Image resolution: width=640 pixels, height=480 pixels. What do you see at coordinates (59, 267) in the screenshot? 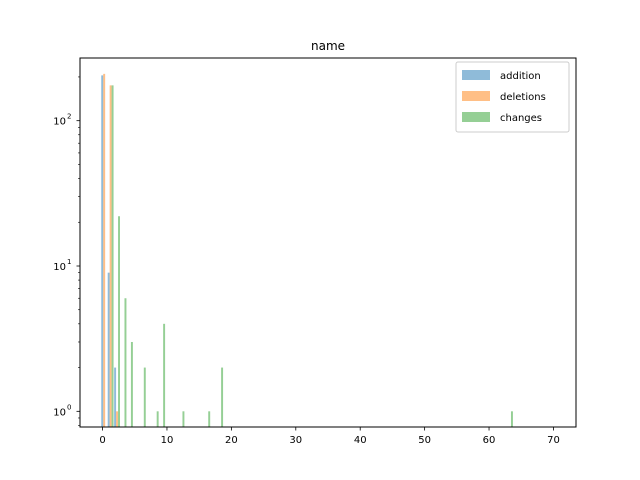
I see `y-tick-label-1: 10` at bounding box center [59, 267].